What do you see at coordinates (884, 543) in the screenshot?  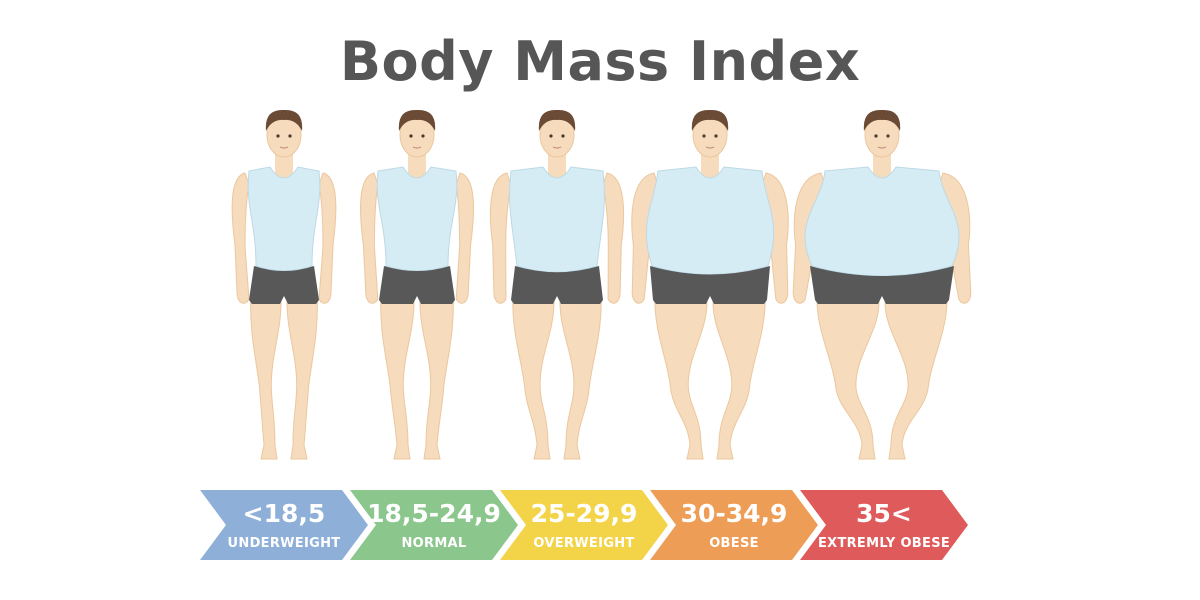 I see `bmi-range-label: EXTREMLY OBESE` at bounding box center [884, 543].